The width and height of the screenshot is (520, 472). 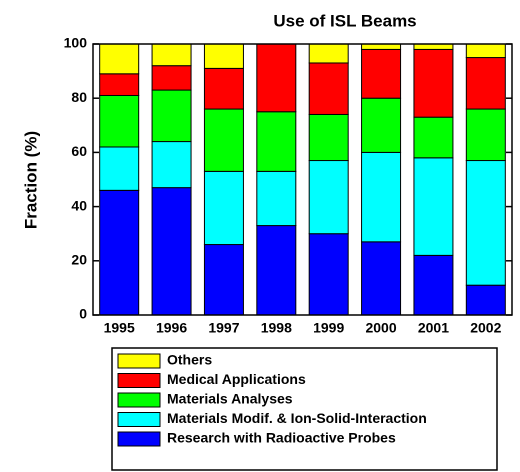 What do you see at coordinates (276, 328) in the screenshot?
I see `x-tick-label: 1998` at bounding box center [276, 328].